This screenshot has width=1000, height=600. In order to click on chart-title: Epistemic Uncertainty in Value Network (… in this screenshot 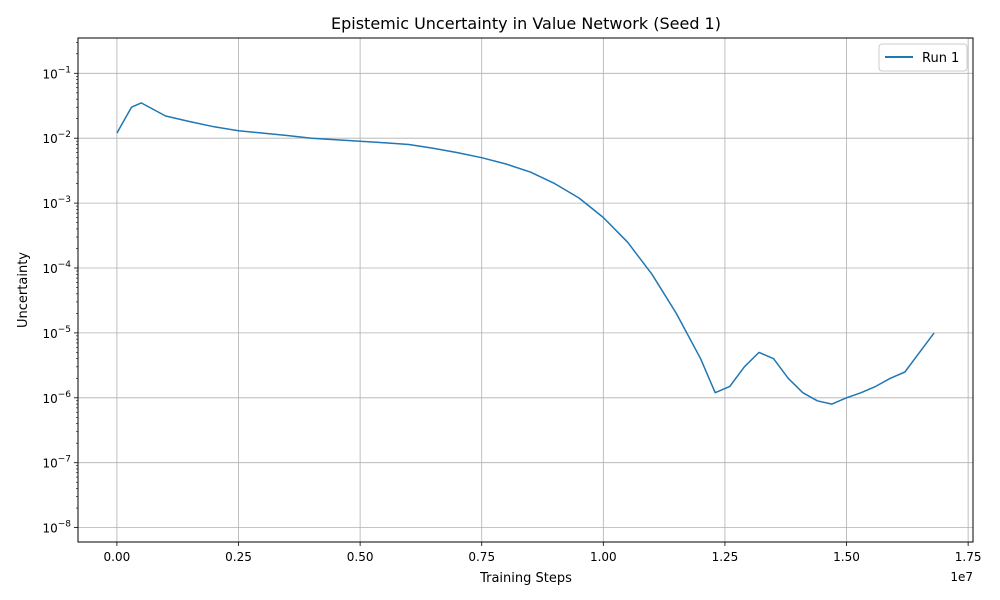, I will do `click(526, 23)`.